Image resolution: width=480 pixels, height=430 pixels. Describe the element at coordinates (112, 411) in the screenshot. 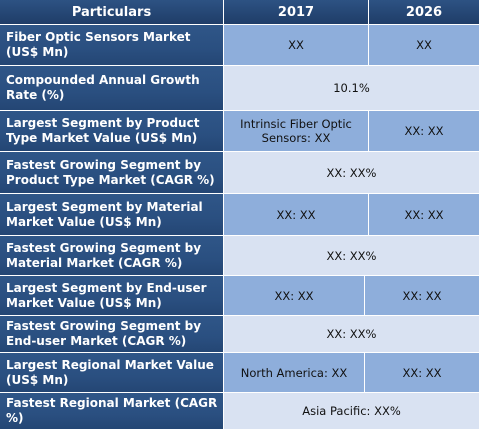

I see `row-label-fastest-region: Fastest Regional Market (CAGR %)` at that location.